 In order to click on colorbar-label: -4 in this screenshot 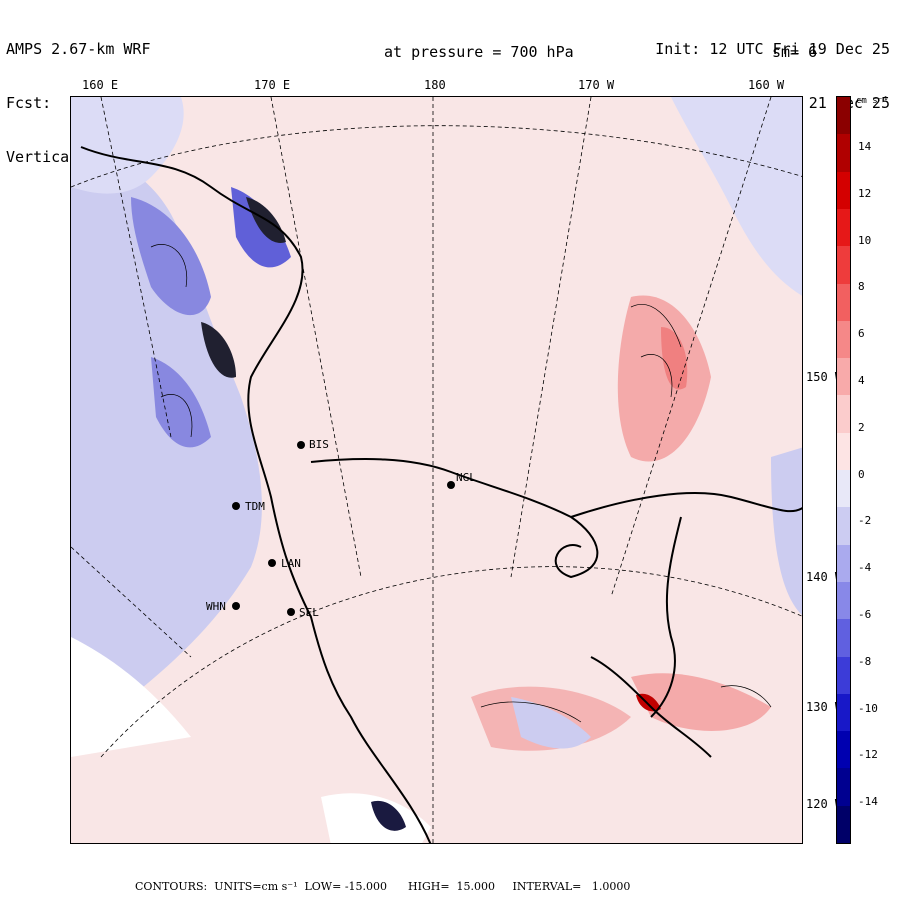, I will do `click(865, 568)`.